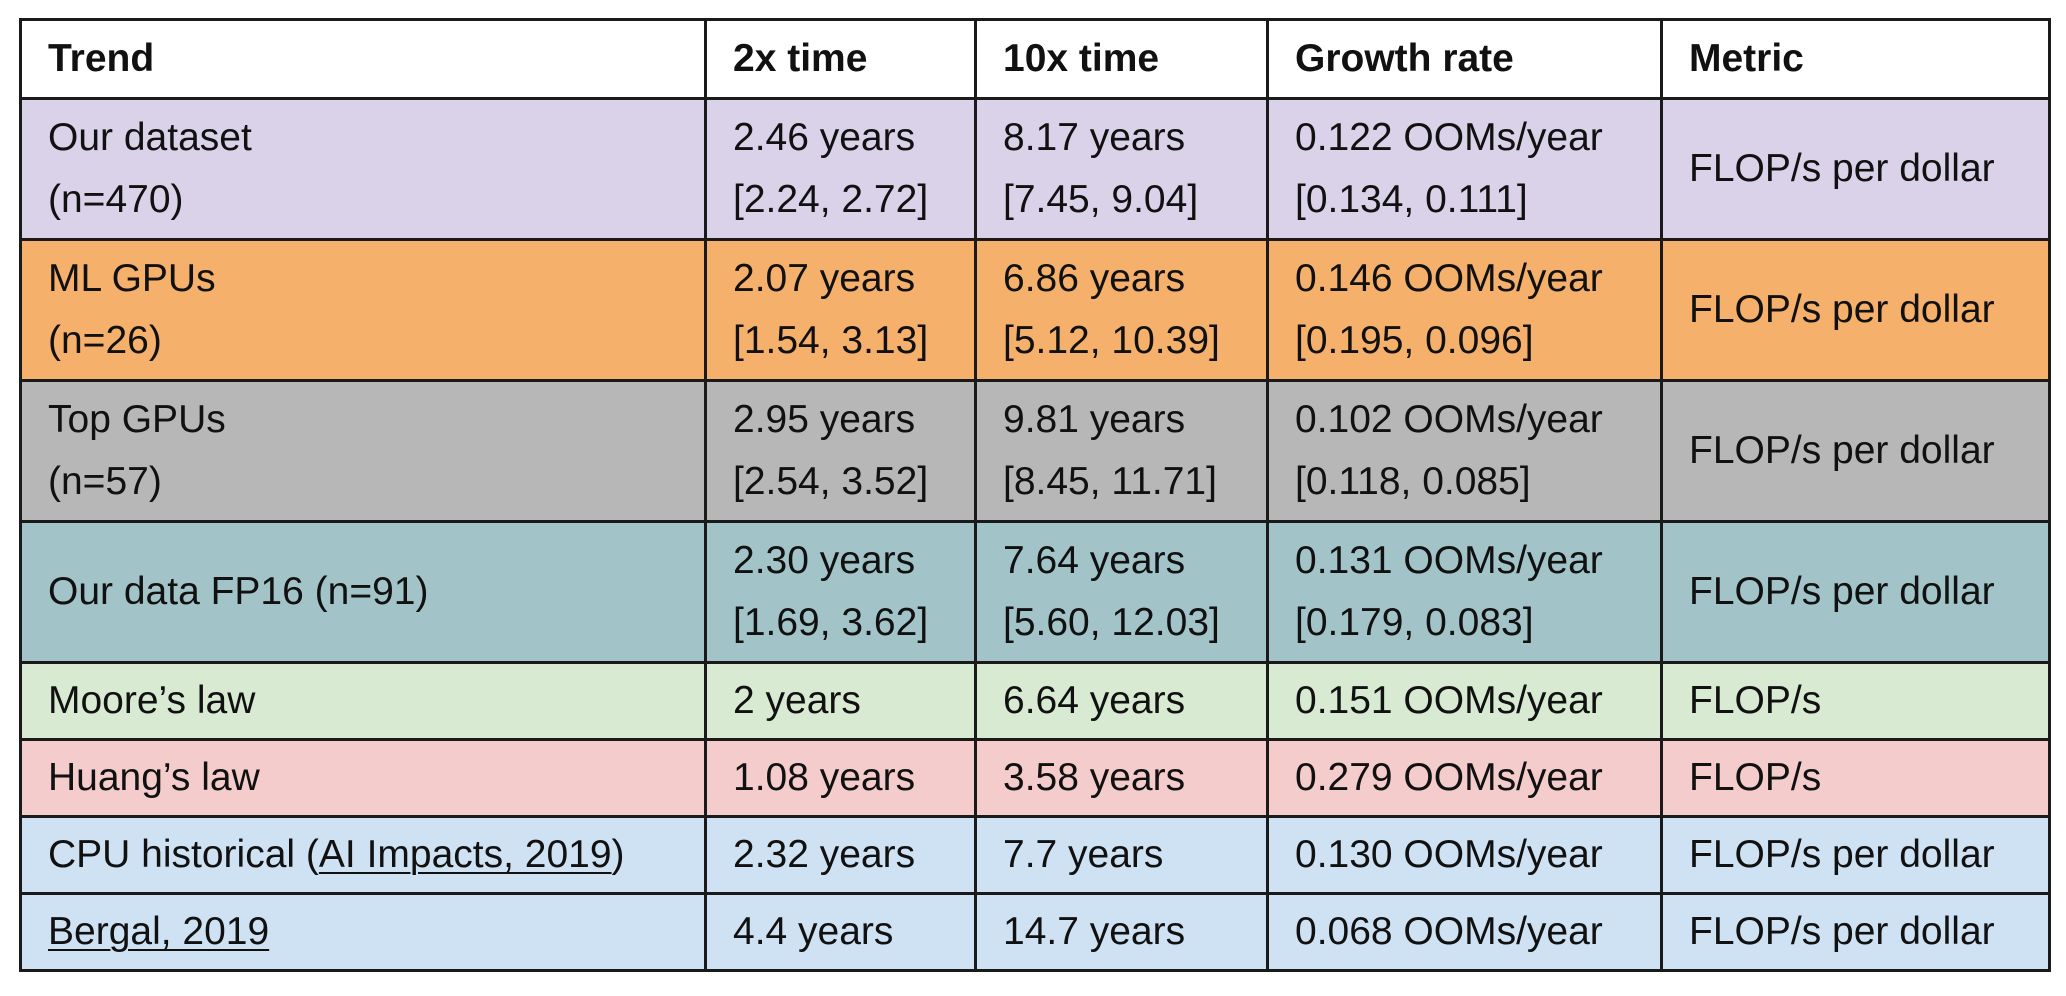 Image resolution: width=2066 pixels, height=996 pixels. What do you see at coordinates (1464, 59) in the screenshot?
I see `header-growth-rate: Growth rate` at bounding box center [1464, 59].